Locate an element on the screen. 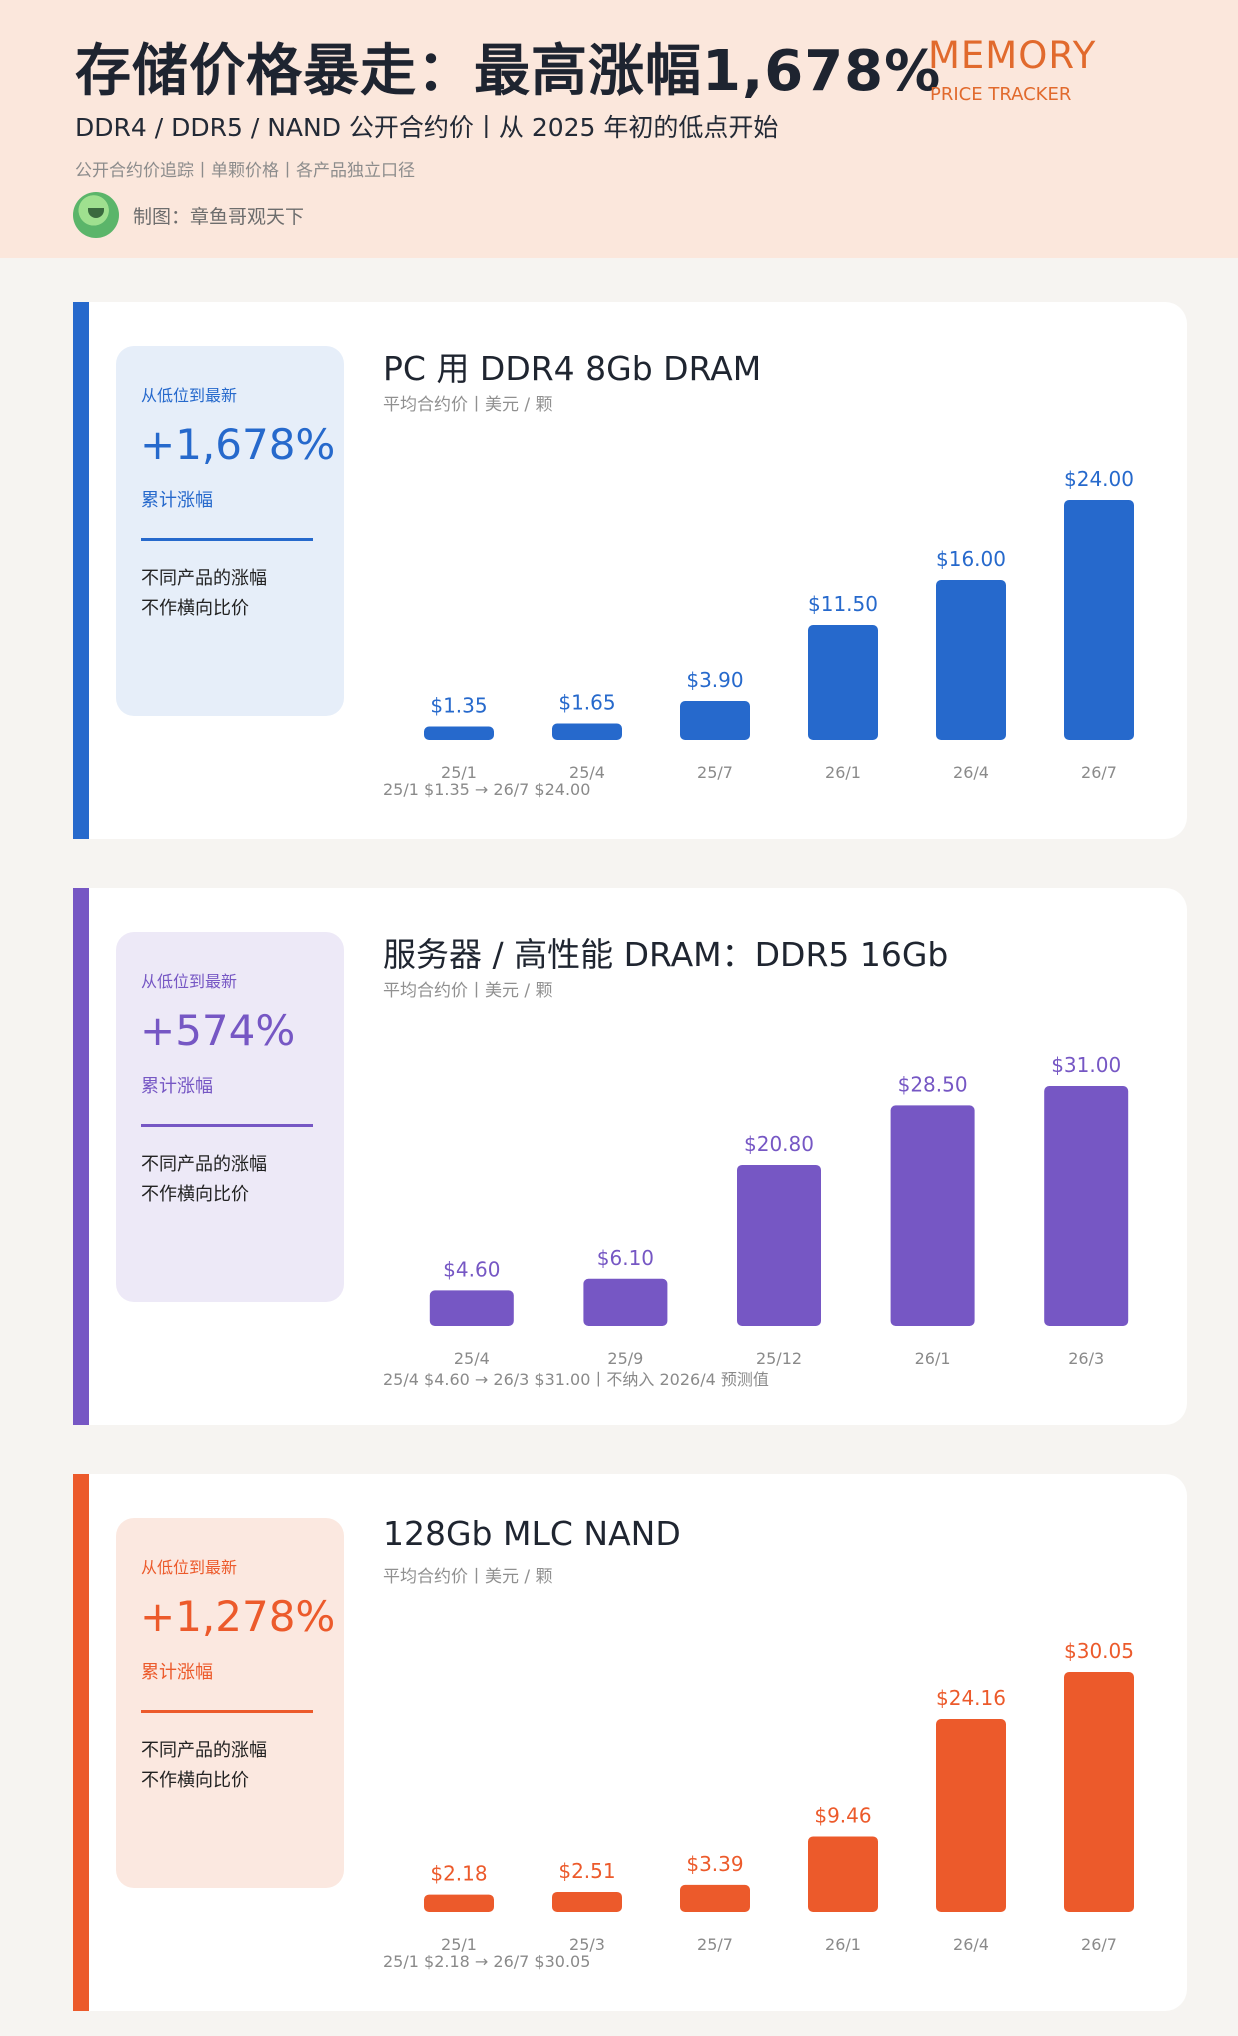 This screenshot has width=1238, height=2036. bar-value-label: $1.35 is located at coordinates (458, 706).